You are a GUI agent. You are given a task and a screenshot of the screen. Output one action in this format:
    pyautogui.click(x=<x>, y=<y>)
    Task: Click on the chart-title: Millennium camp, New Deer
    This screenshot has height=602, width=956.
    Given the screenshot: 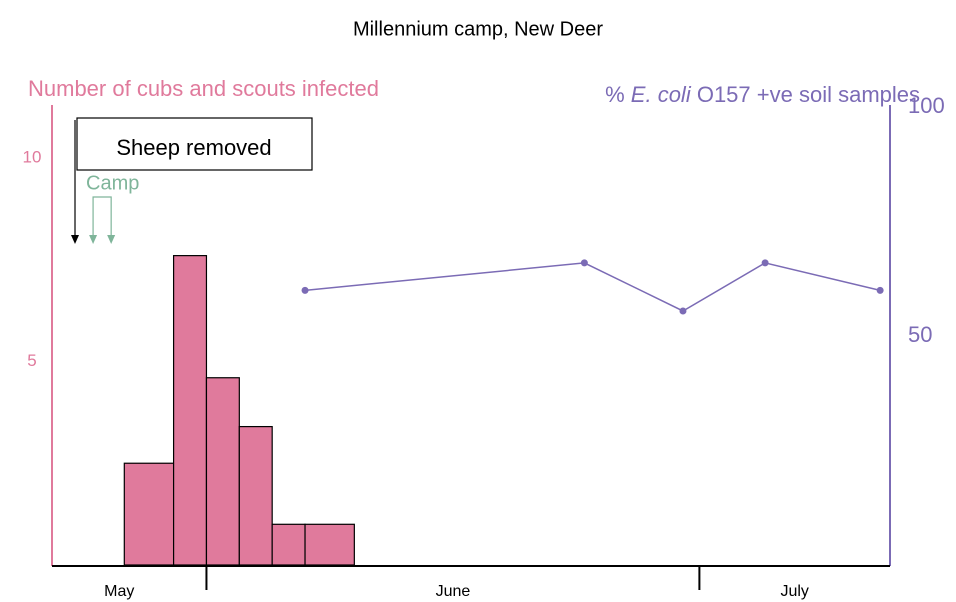 What is the action you would take?
    pyautogui.click(x=478, y=29)
    